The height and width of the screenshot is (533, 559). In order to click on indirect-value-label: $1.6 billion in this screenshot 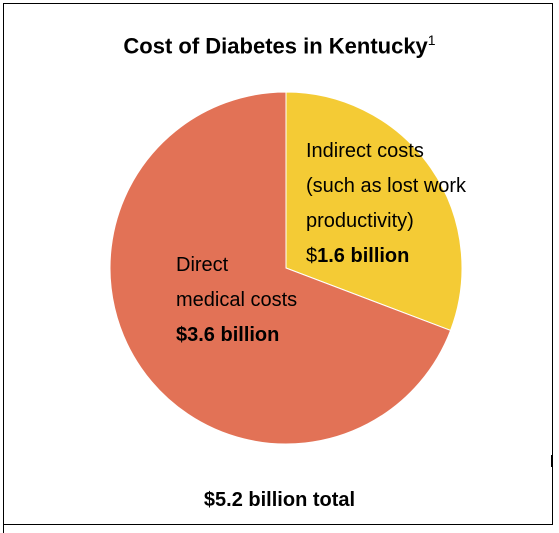, I will do `click(357, 256)`.